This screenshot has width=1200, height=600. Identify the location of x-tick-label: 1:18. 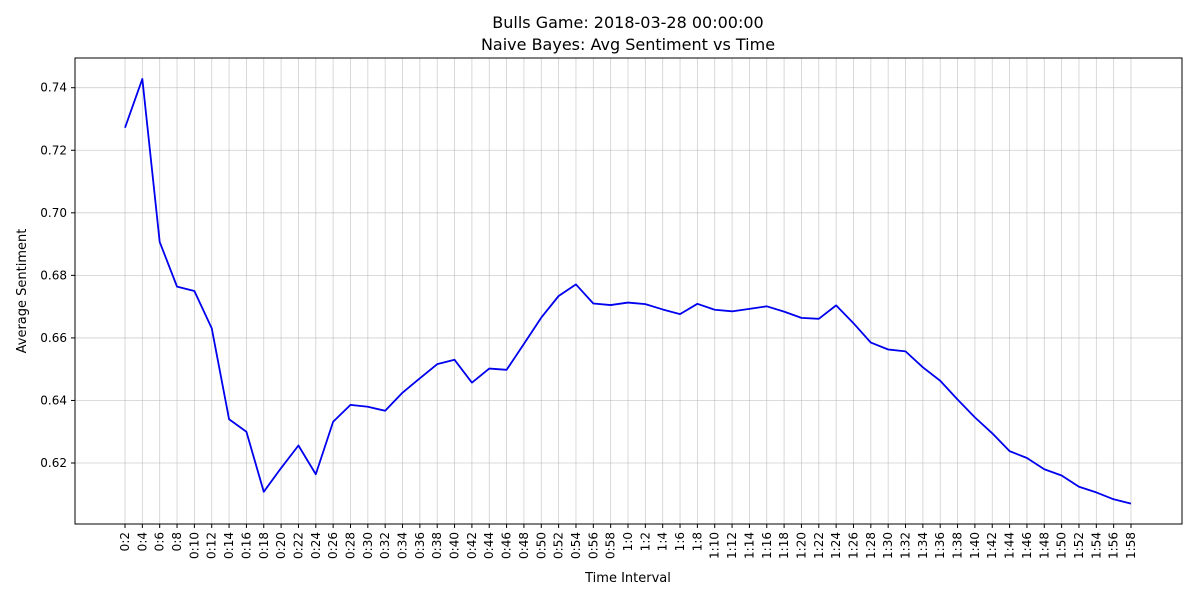
(784, 545).